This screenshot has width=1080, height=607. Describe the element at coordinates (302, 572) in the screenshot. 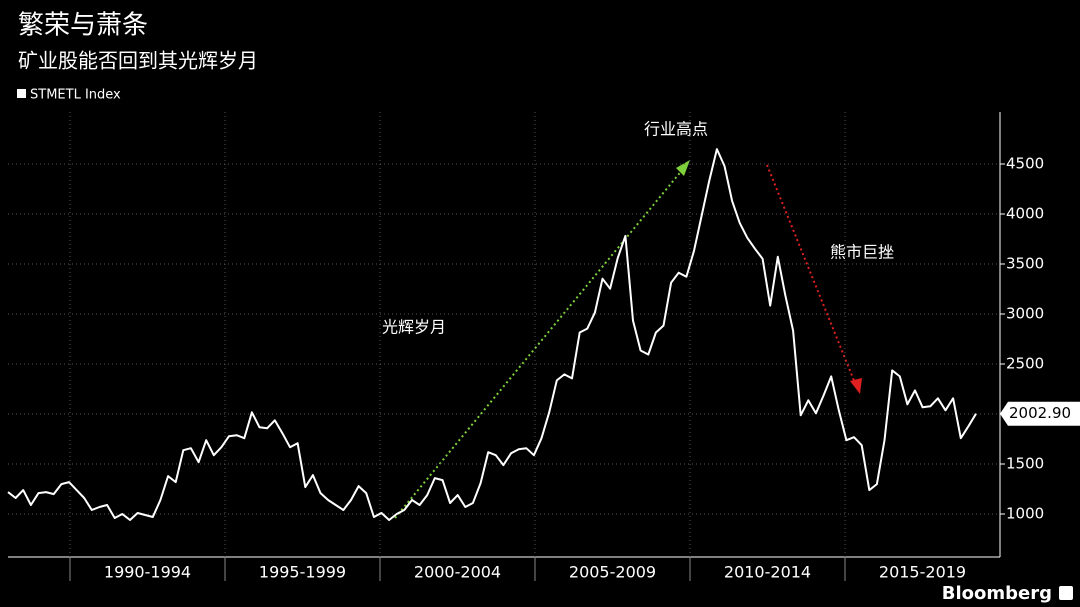

I see `x-tick-label: 1995-1999` at that location.